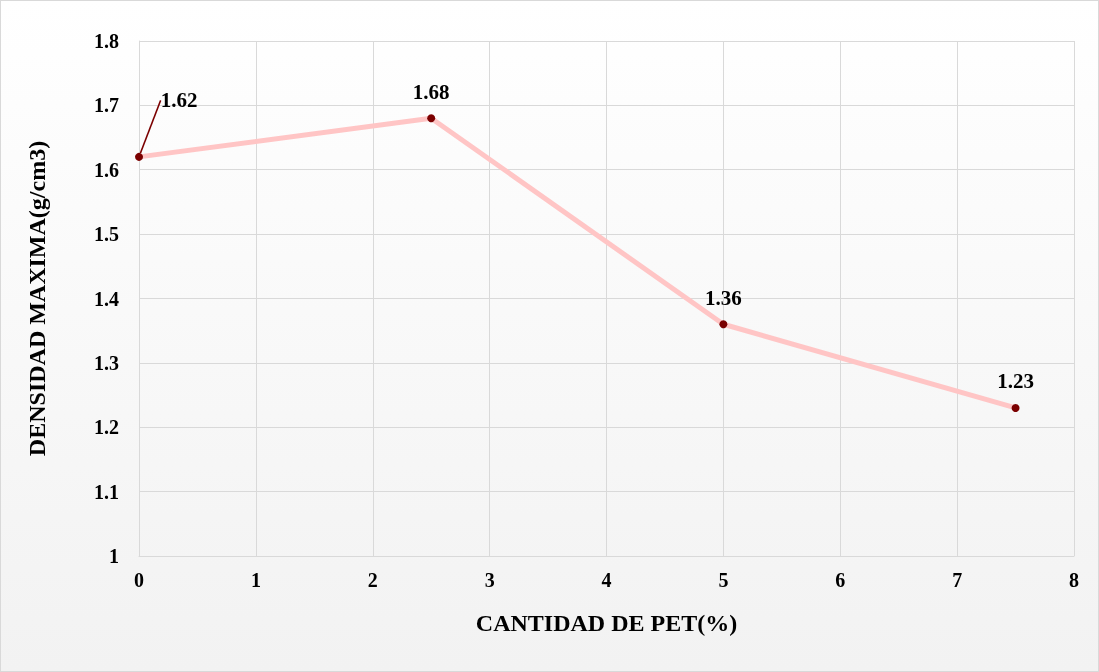 This screenshot has width=1099, height=672. What do you see at coordinates (106, 427) in the screenshot?
I see `y-tick-label: 1.2` at bounding box center [106, 427].